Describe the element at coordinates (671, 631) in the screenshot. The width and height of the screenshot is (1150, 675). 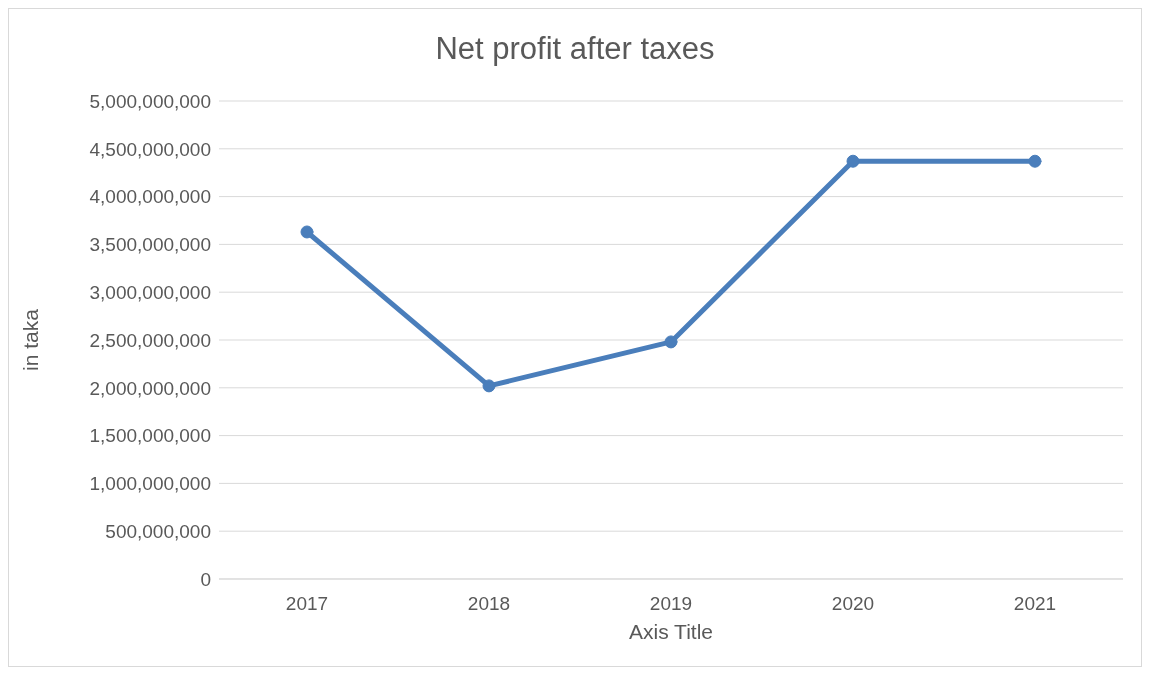
I see `x-axis-title: Axis Title` at that location.